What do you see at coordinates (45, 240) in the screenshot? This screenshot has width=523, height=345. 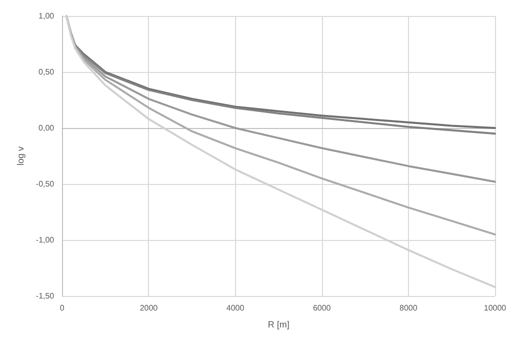 I see `y-tick-label: -1,00` at bounding box center [45, 240].